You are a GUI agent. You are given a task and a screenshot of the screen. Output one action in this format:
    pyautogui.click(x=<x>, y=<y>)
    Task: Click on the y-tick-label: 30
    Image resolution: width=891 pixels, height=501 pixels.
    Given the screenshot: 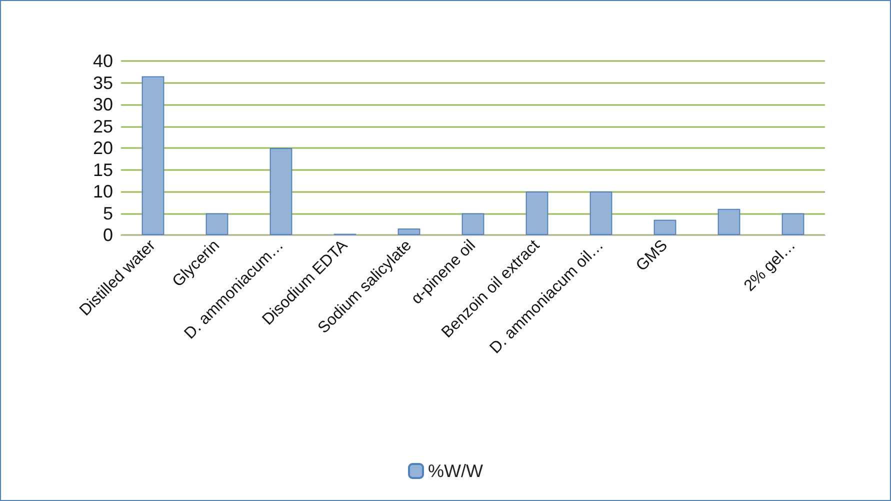 What is the action you would take?
    pyautogui.click(x=102, y=104)
    